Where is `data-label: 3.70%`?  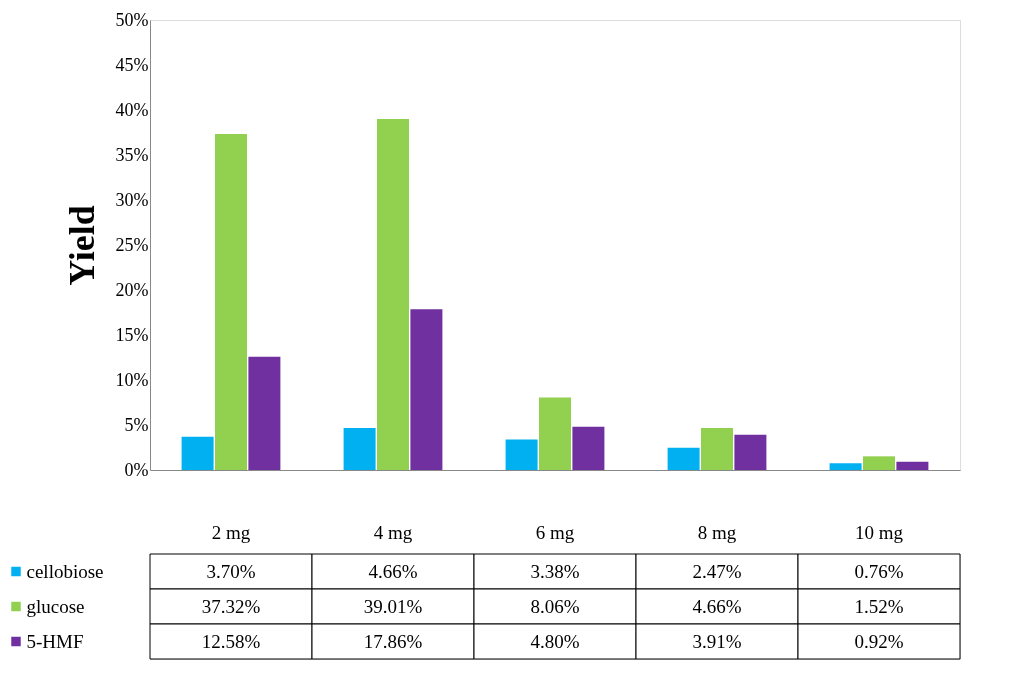 data-label: 3.70% is located at coordinates (231, 571).